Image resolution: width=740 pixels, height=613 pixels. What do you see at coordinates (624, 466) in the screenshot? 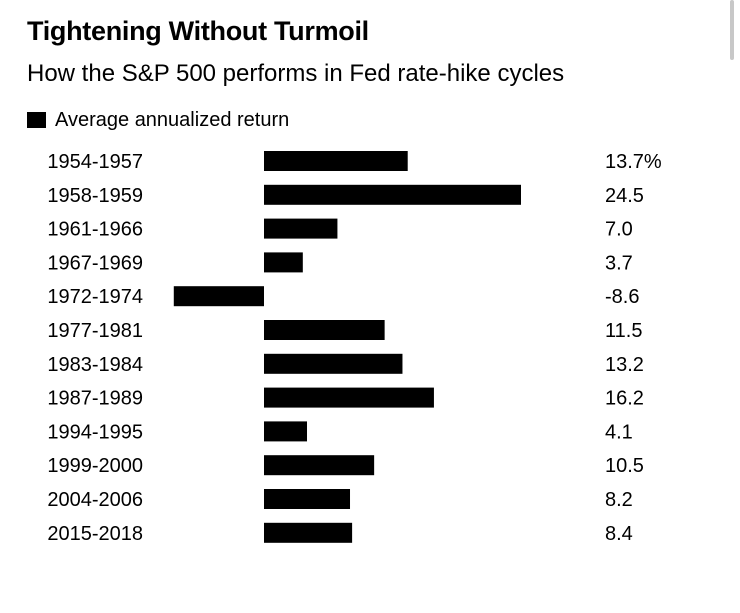
I see `value-label: 10.5` at bounding box center [624, 466].